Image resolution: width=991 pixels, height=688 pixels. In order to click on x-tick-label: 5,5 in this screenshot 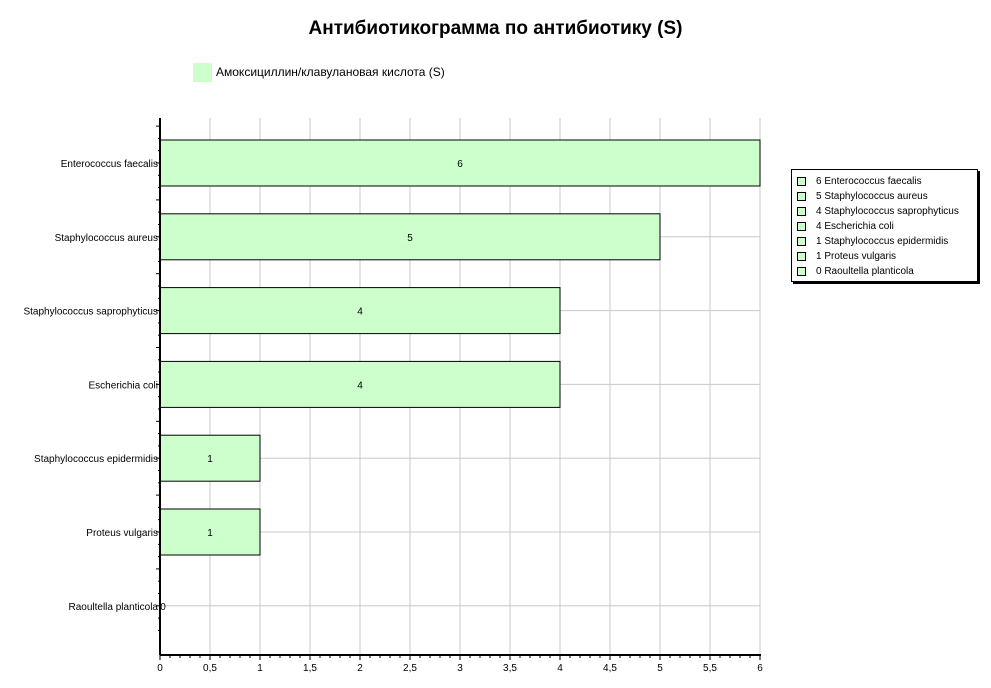, I will do `click(710, 668)`.